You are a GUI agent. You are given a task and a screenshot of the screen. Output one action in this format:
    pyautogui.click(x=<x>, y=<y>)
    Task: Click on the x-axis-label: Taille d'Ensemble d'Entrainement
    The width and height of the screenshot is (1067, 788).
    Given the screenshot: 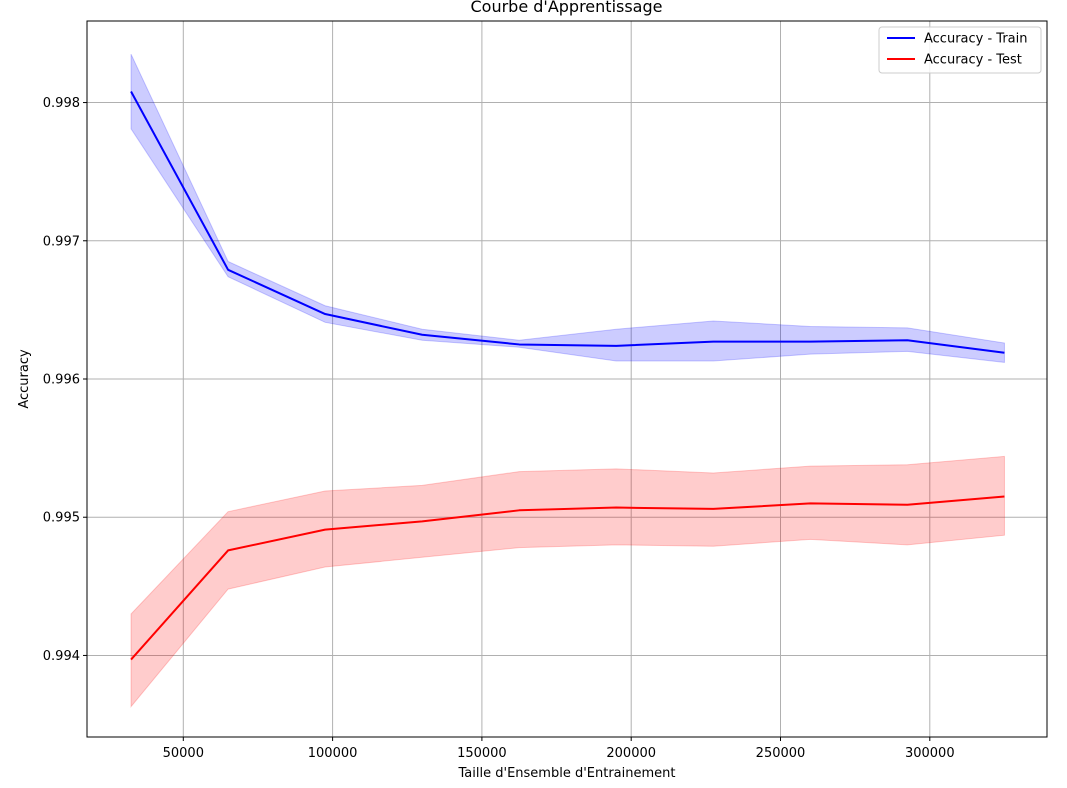 What is the action you would take?
    pyautogui.click(x=567, y=773)
    